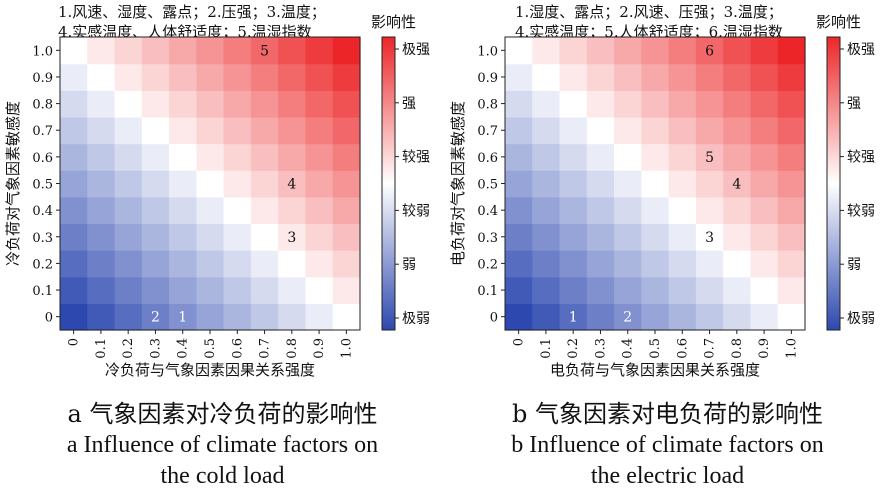 The width and height of the screenshot is (890, 493). I want to click on colorbar-title: 影响性, so click(838, 22).